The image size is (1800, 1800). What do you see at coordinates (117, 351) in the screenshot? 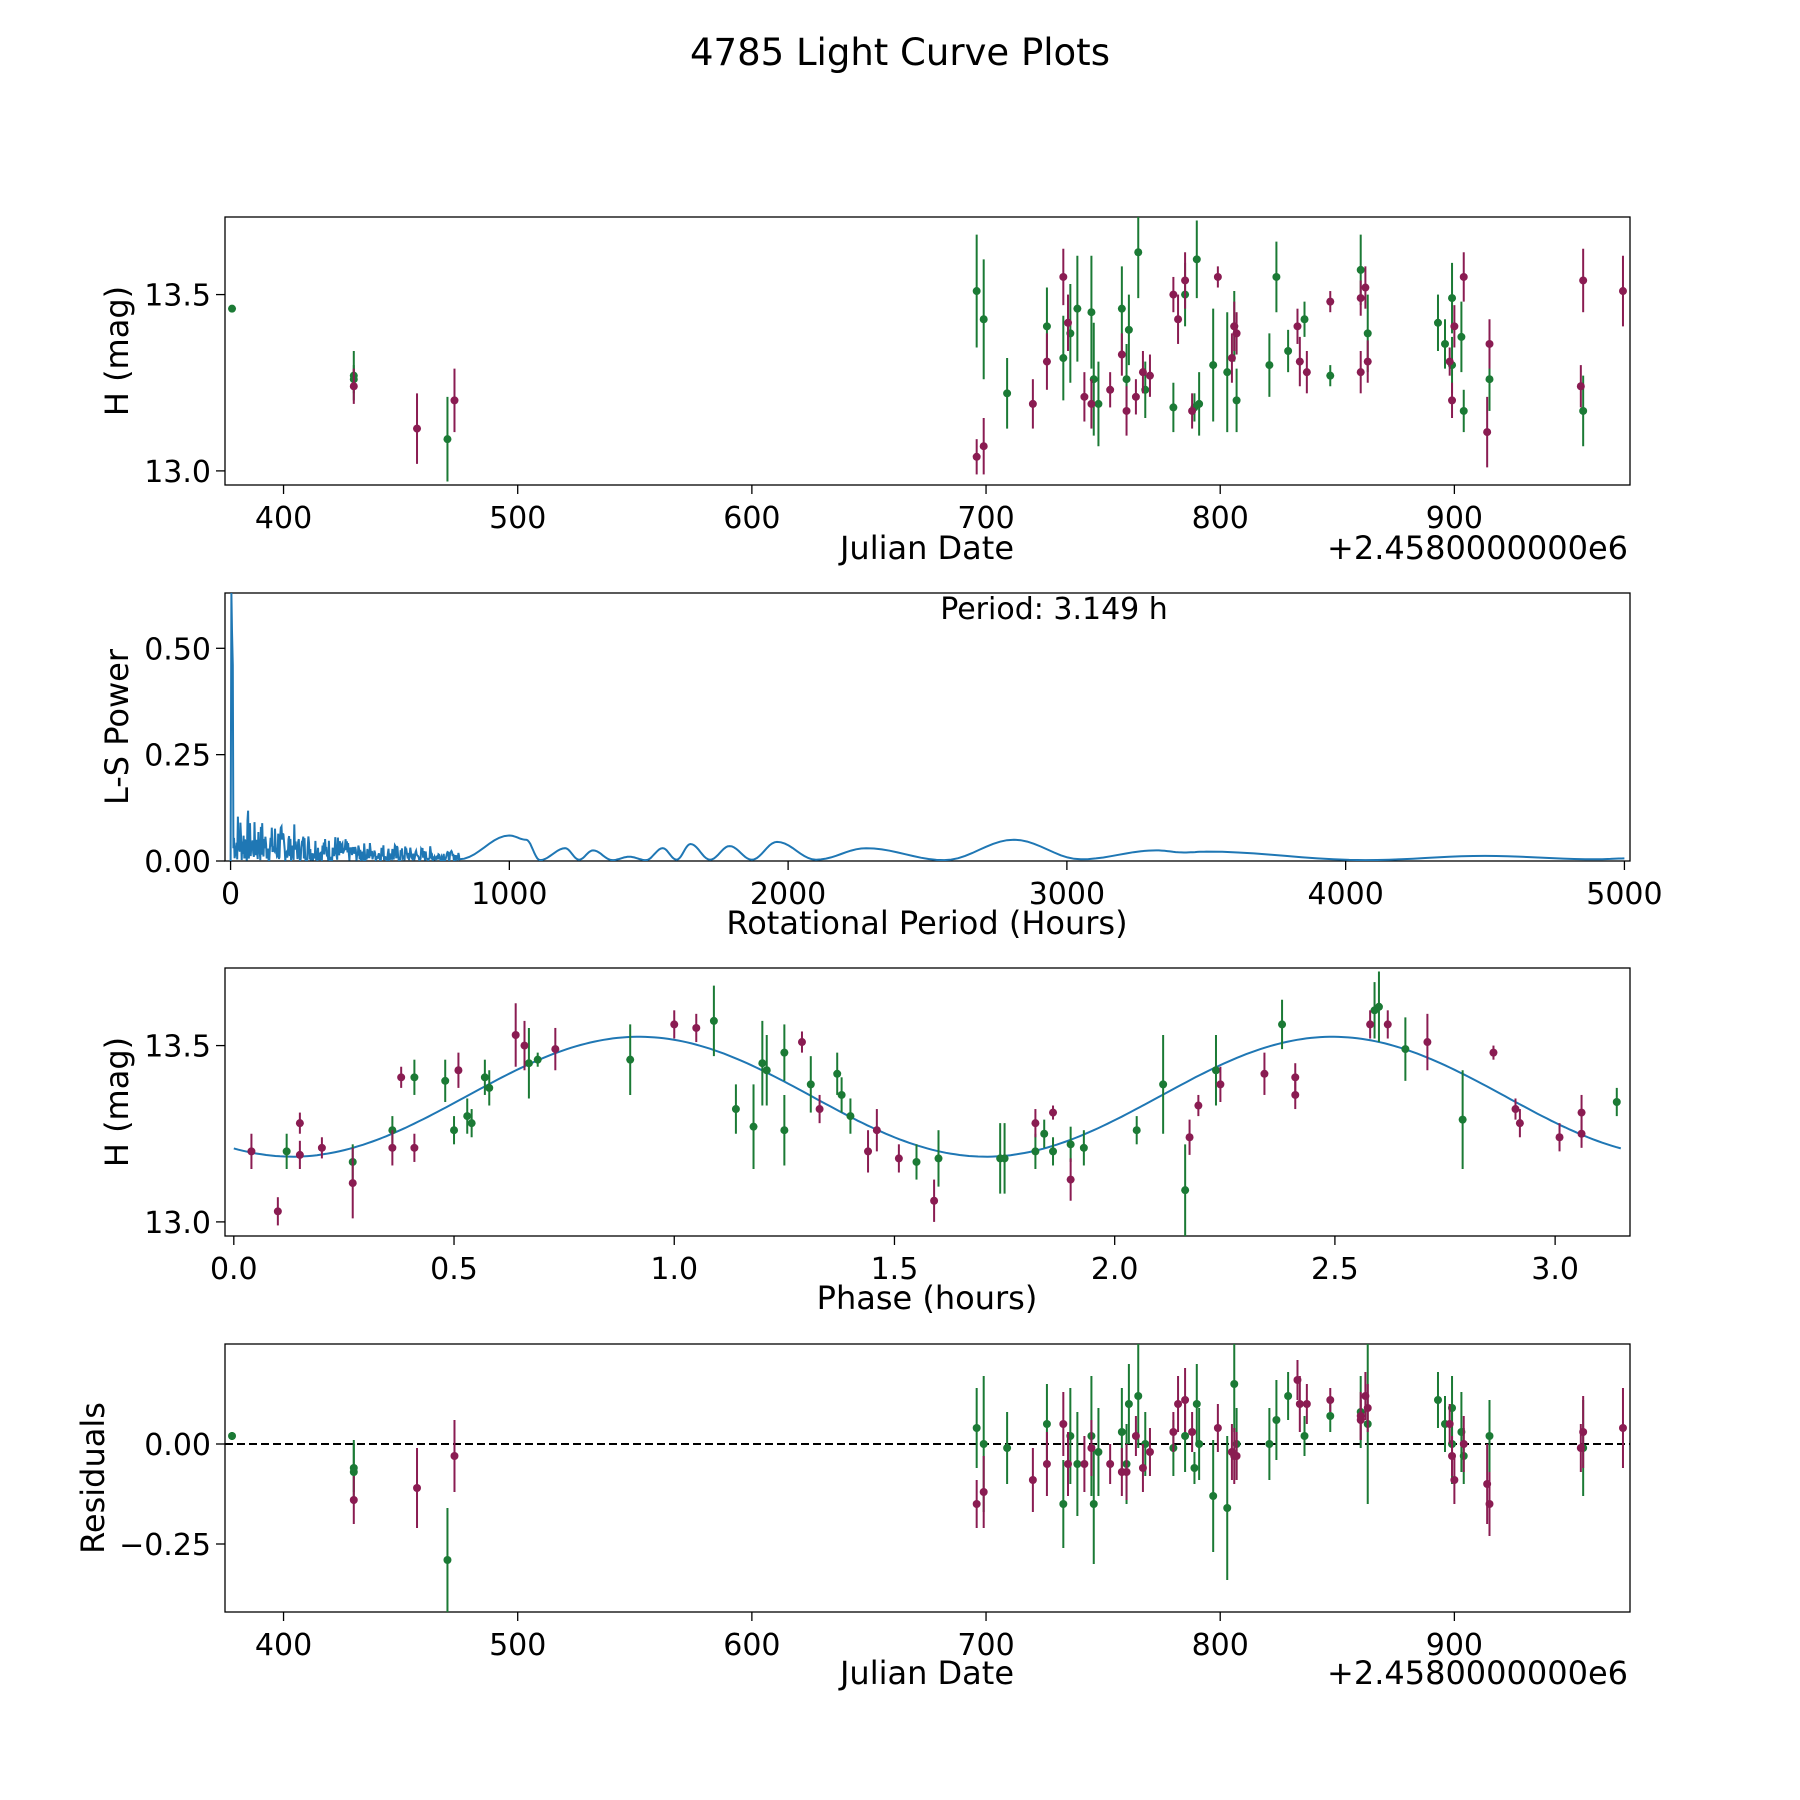
I see `lightcurve-ylabel: H (mag)` at bounding box center [117, 351].